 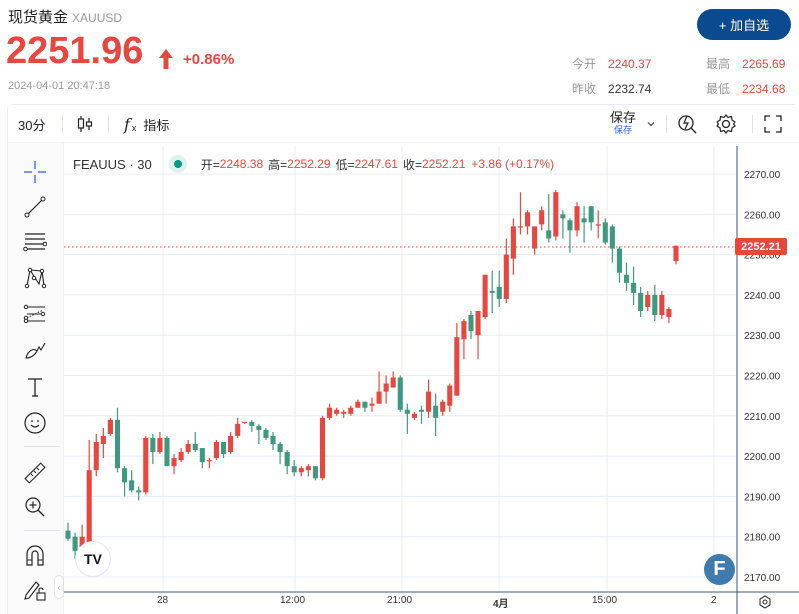 I want to click on svg-text: 2220.00, so click(x=762, y=377).